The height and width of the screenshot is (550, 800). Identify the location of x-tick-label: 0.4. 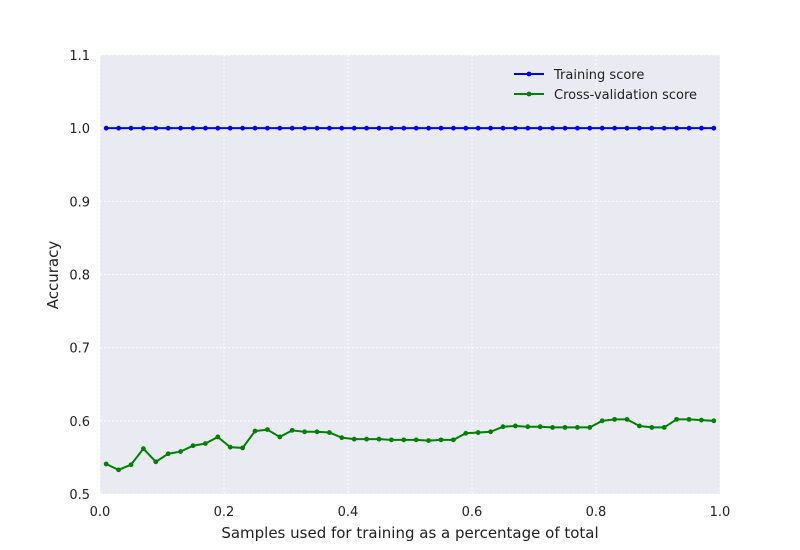
(348, 512).